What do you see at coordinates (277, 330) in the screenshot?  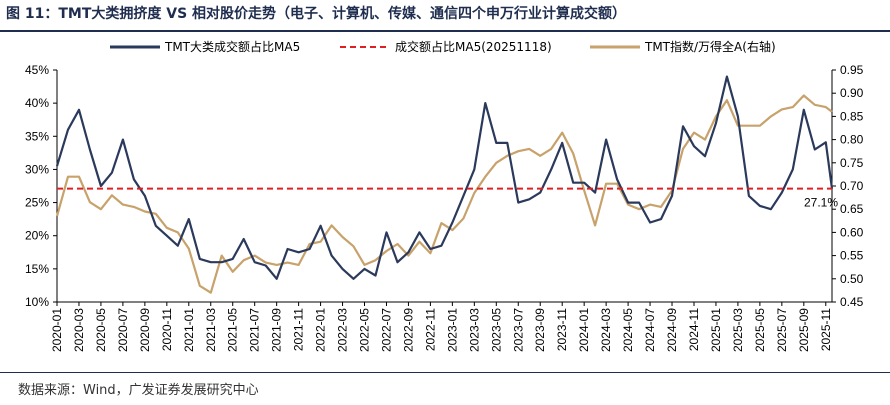 I see `x-tick-label: 2021-09` at bounding box center [277, 330].